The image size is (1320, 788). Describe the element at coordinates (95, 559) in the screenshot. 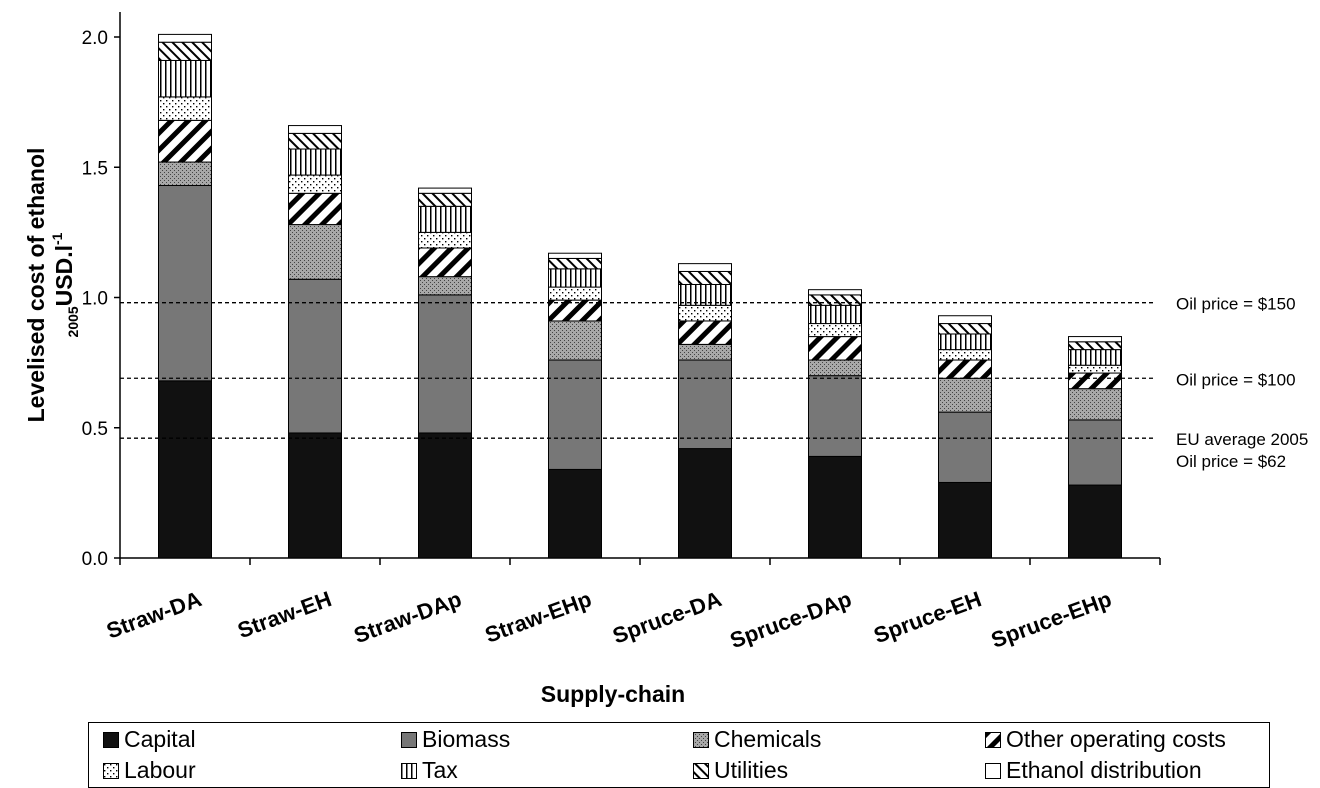

I see `y-tick-label: 0.0` at that location.